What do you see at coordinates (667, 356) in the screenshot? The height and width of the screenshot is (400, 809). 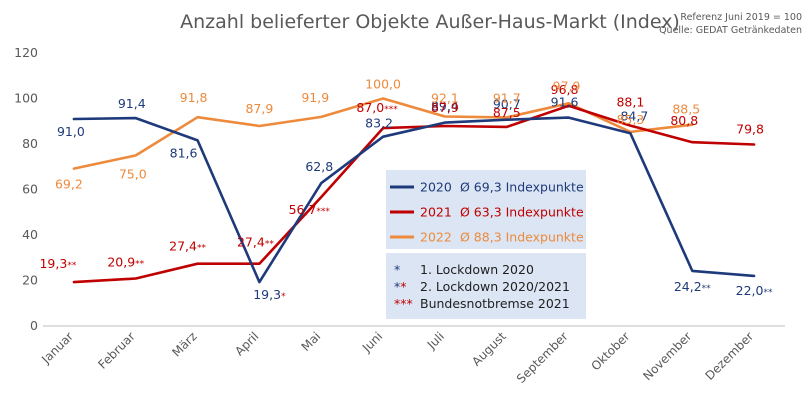 I see `x-tick-label: November` at bounding box center [667, 356].